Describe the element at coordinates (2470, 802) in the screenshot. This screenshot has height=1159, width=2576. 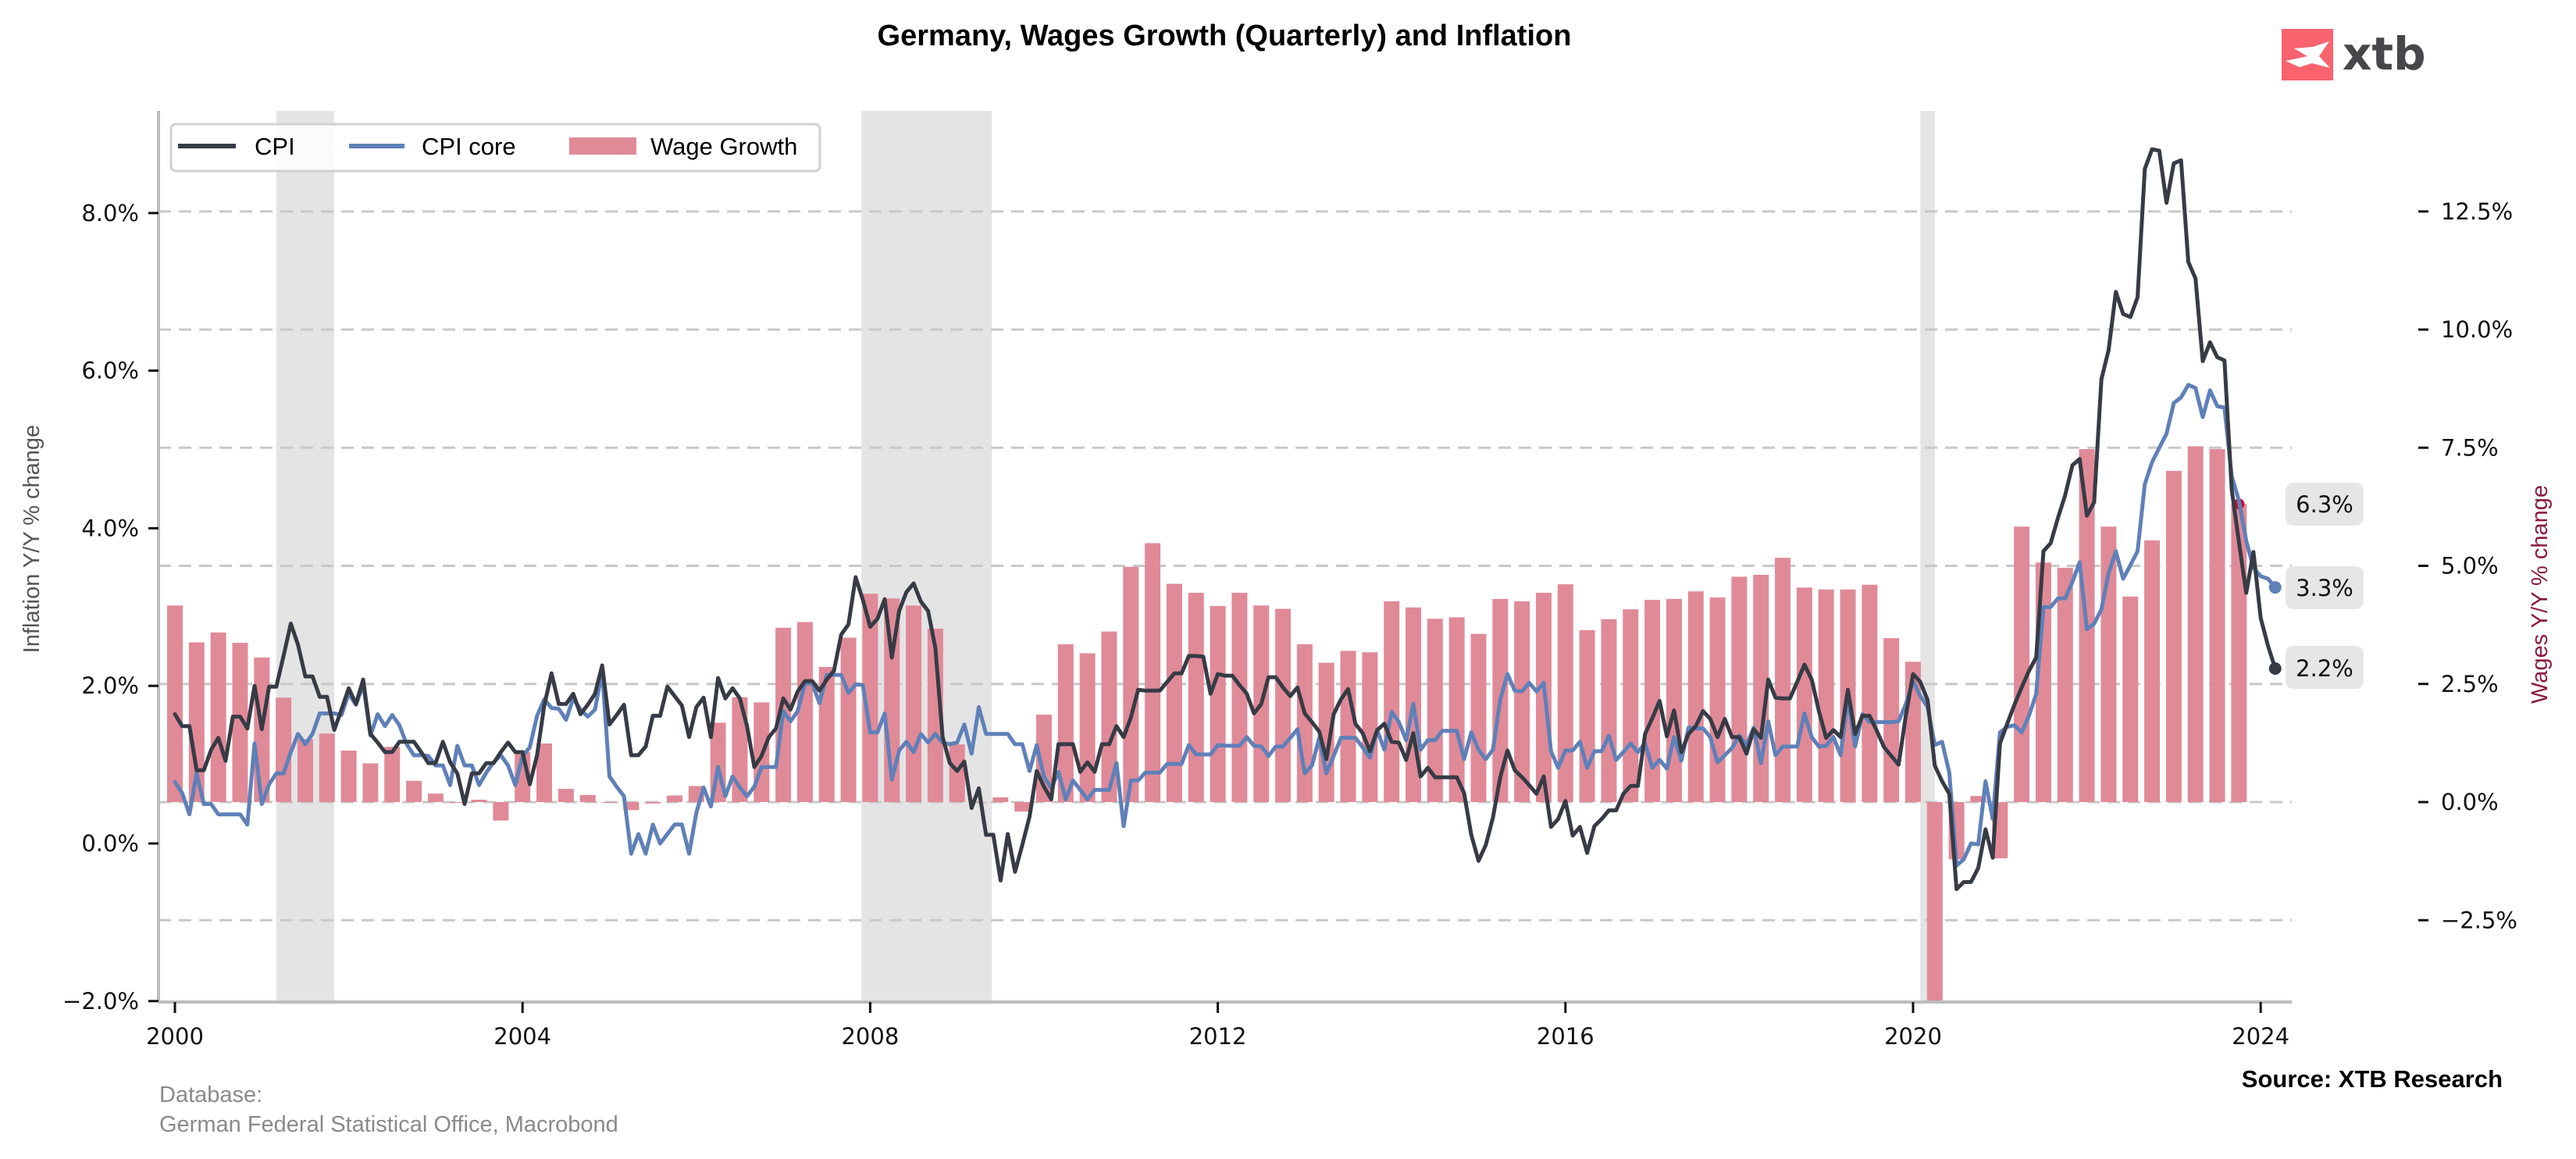
I see `right-tick-label: 0.0%` at that location.